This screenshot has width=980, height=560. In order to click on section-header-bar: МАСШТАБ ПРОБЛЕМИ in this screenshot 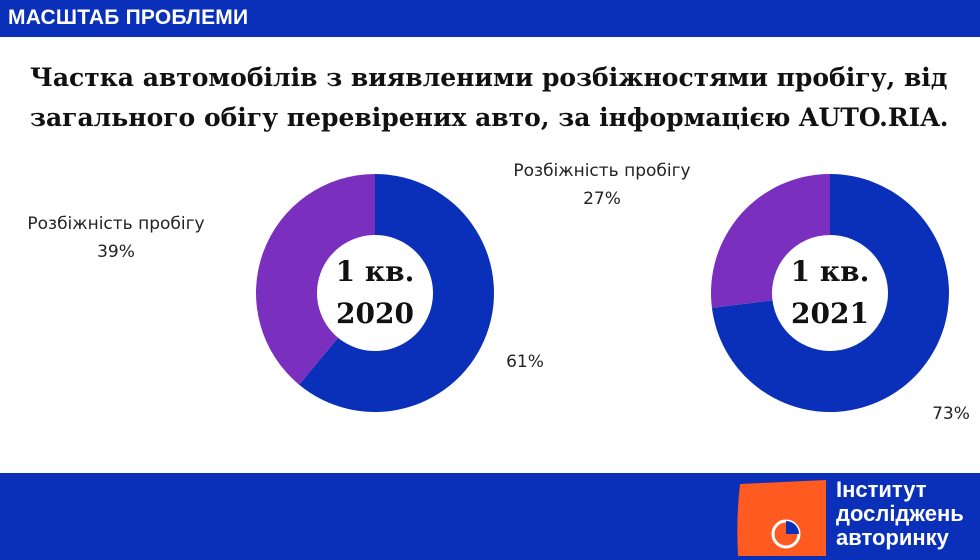, I will do `click(490, 18)`.